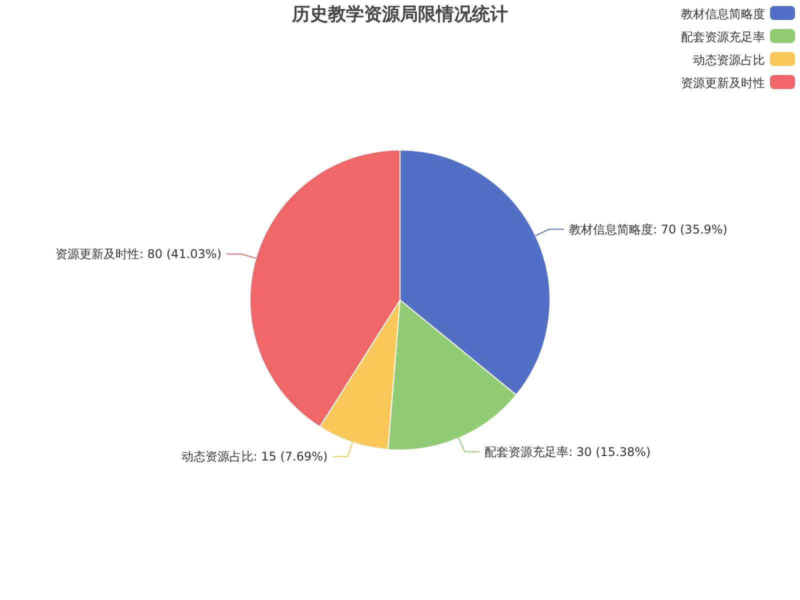 This screenshot has width=800, height=600. I want to click on category-label: 动态资源占比: 15 (7.69%), so click(254, 457).